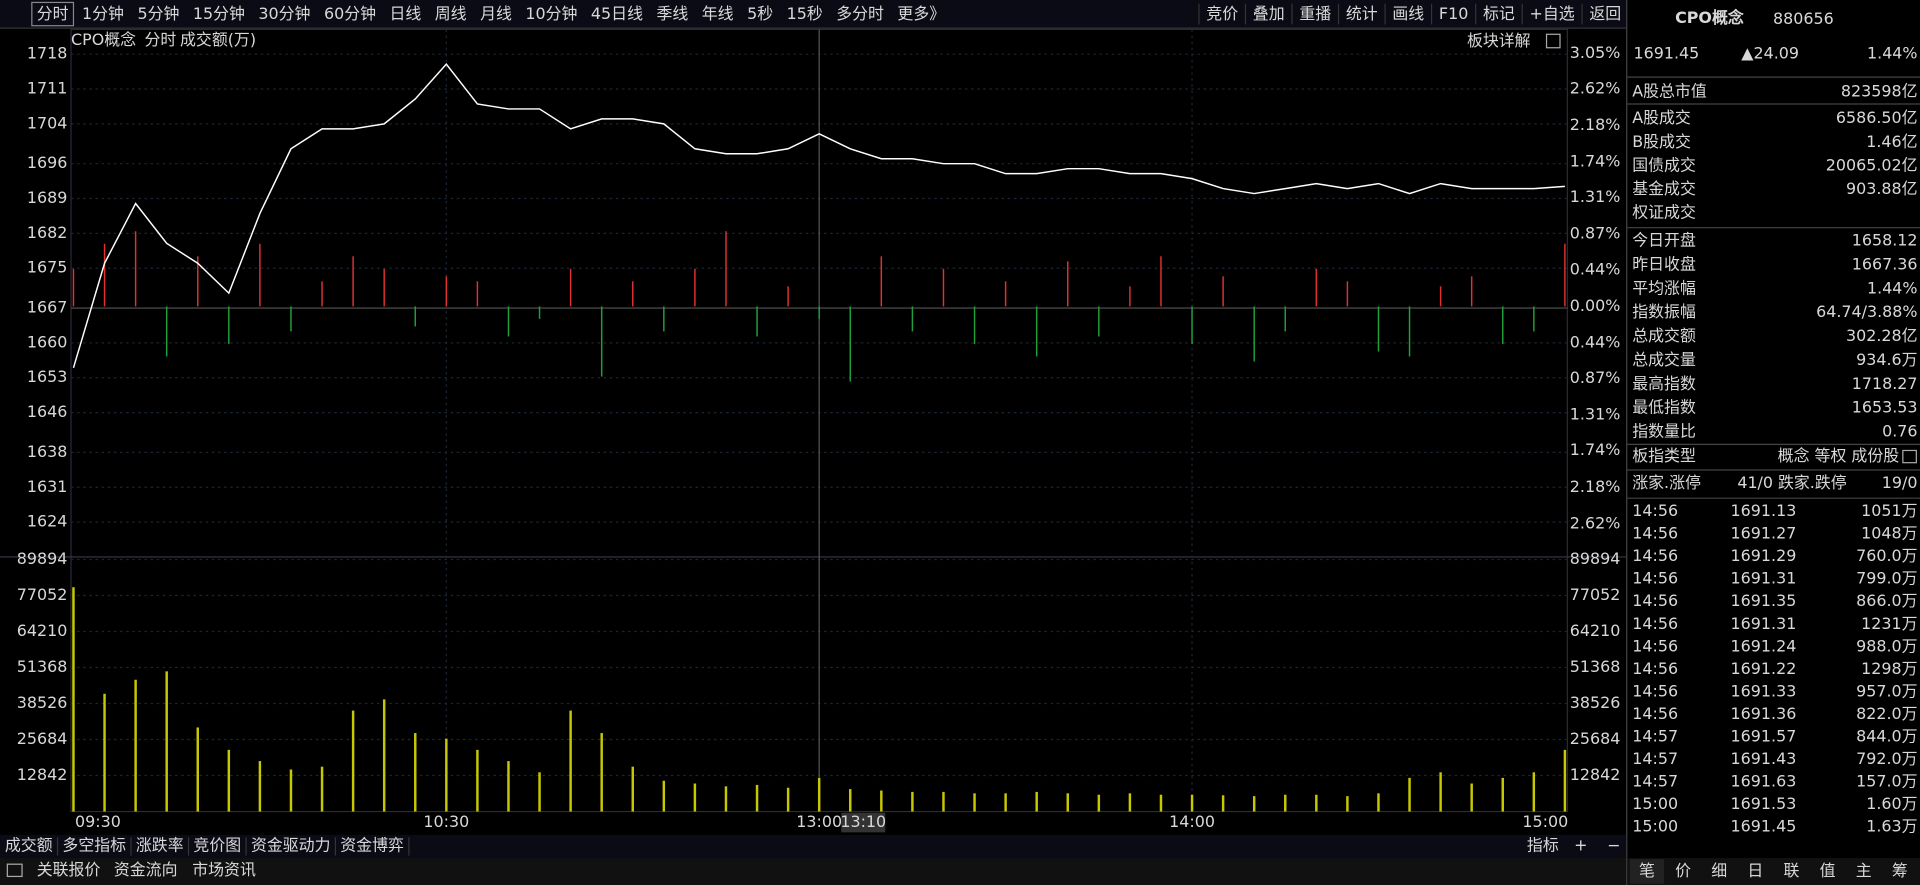  What do you see at coordinates (1889, 533) in the screenshot?
I see `trade-amount: 1048万` at bounding box center [1889, 533].